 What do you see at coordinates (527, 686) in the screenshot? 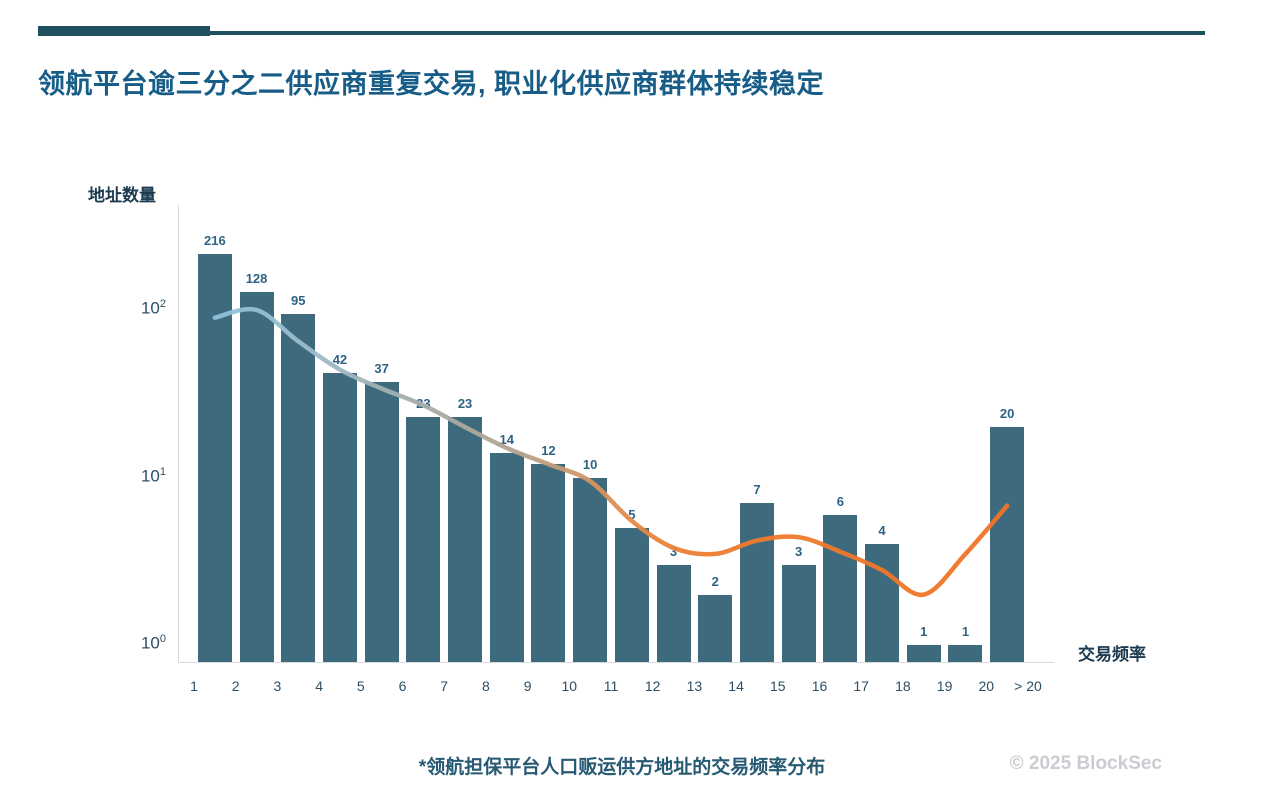
I see `x-tick-label: 9` at bounding box center [527, 686].